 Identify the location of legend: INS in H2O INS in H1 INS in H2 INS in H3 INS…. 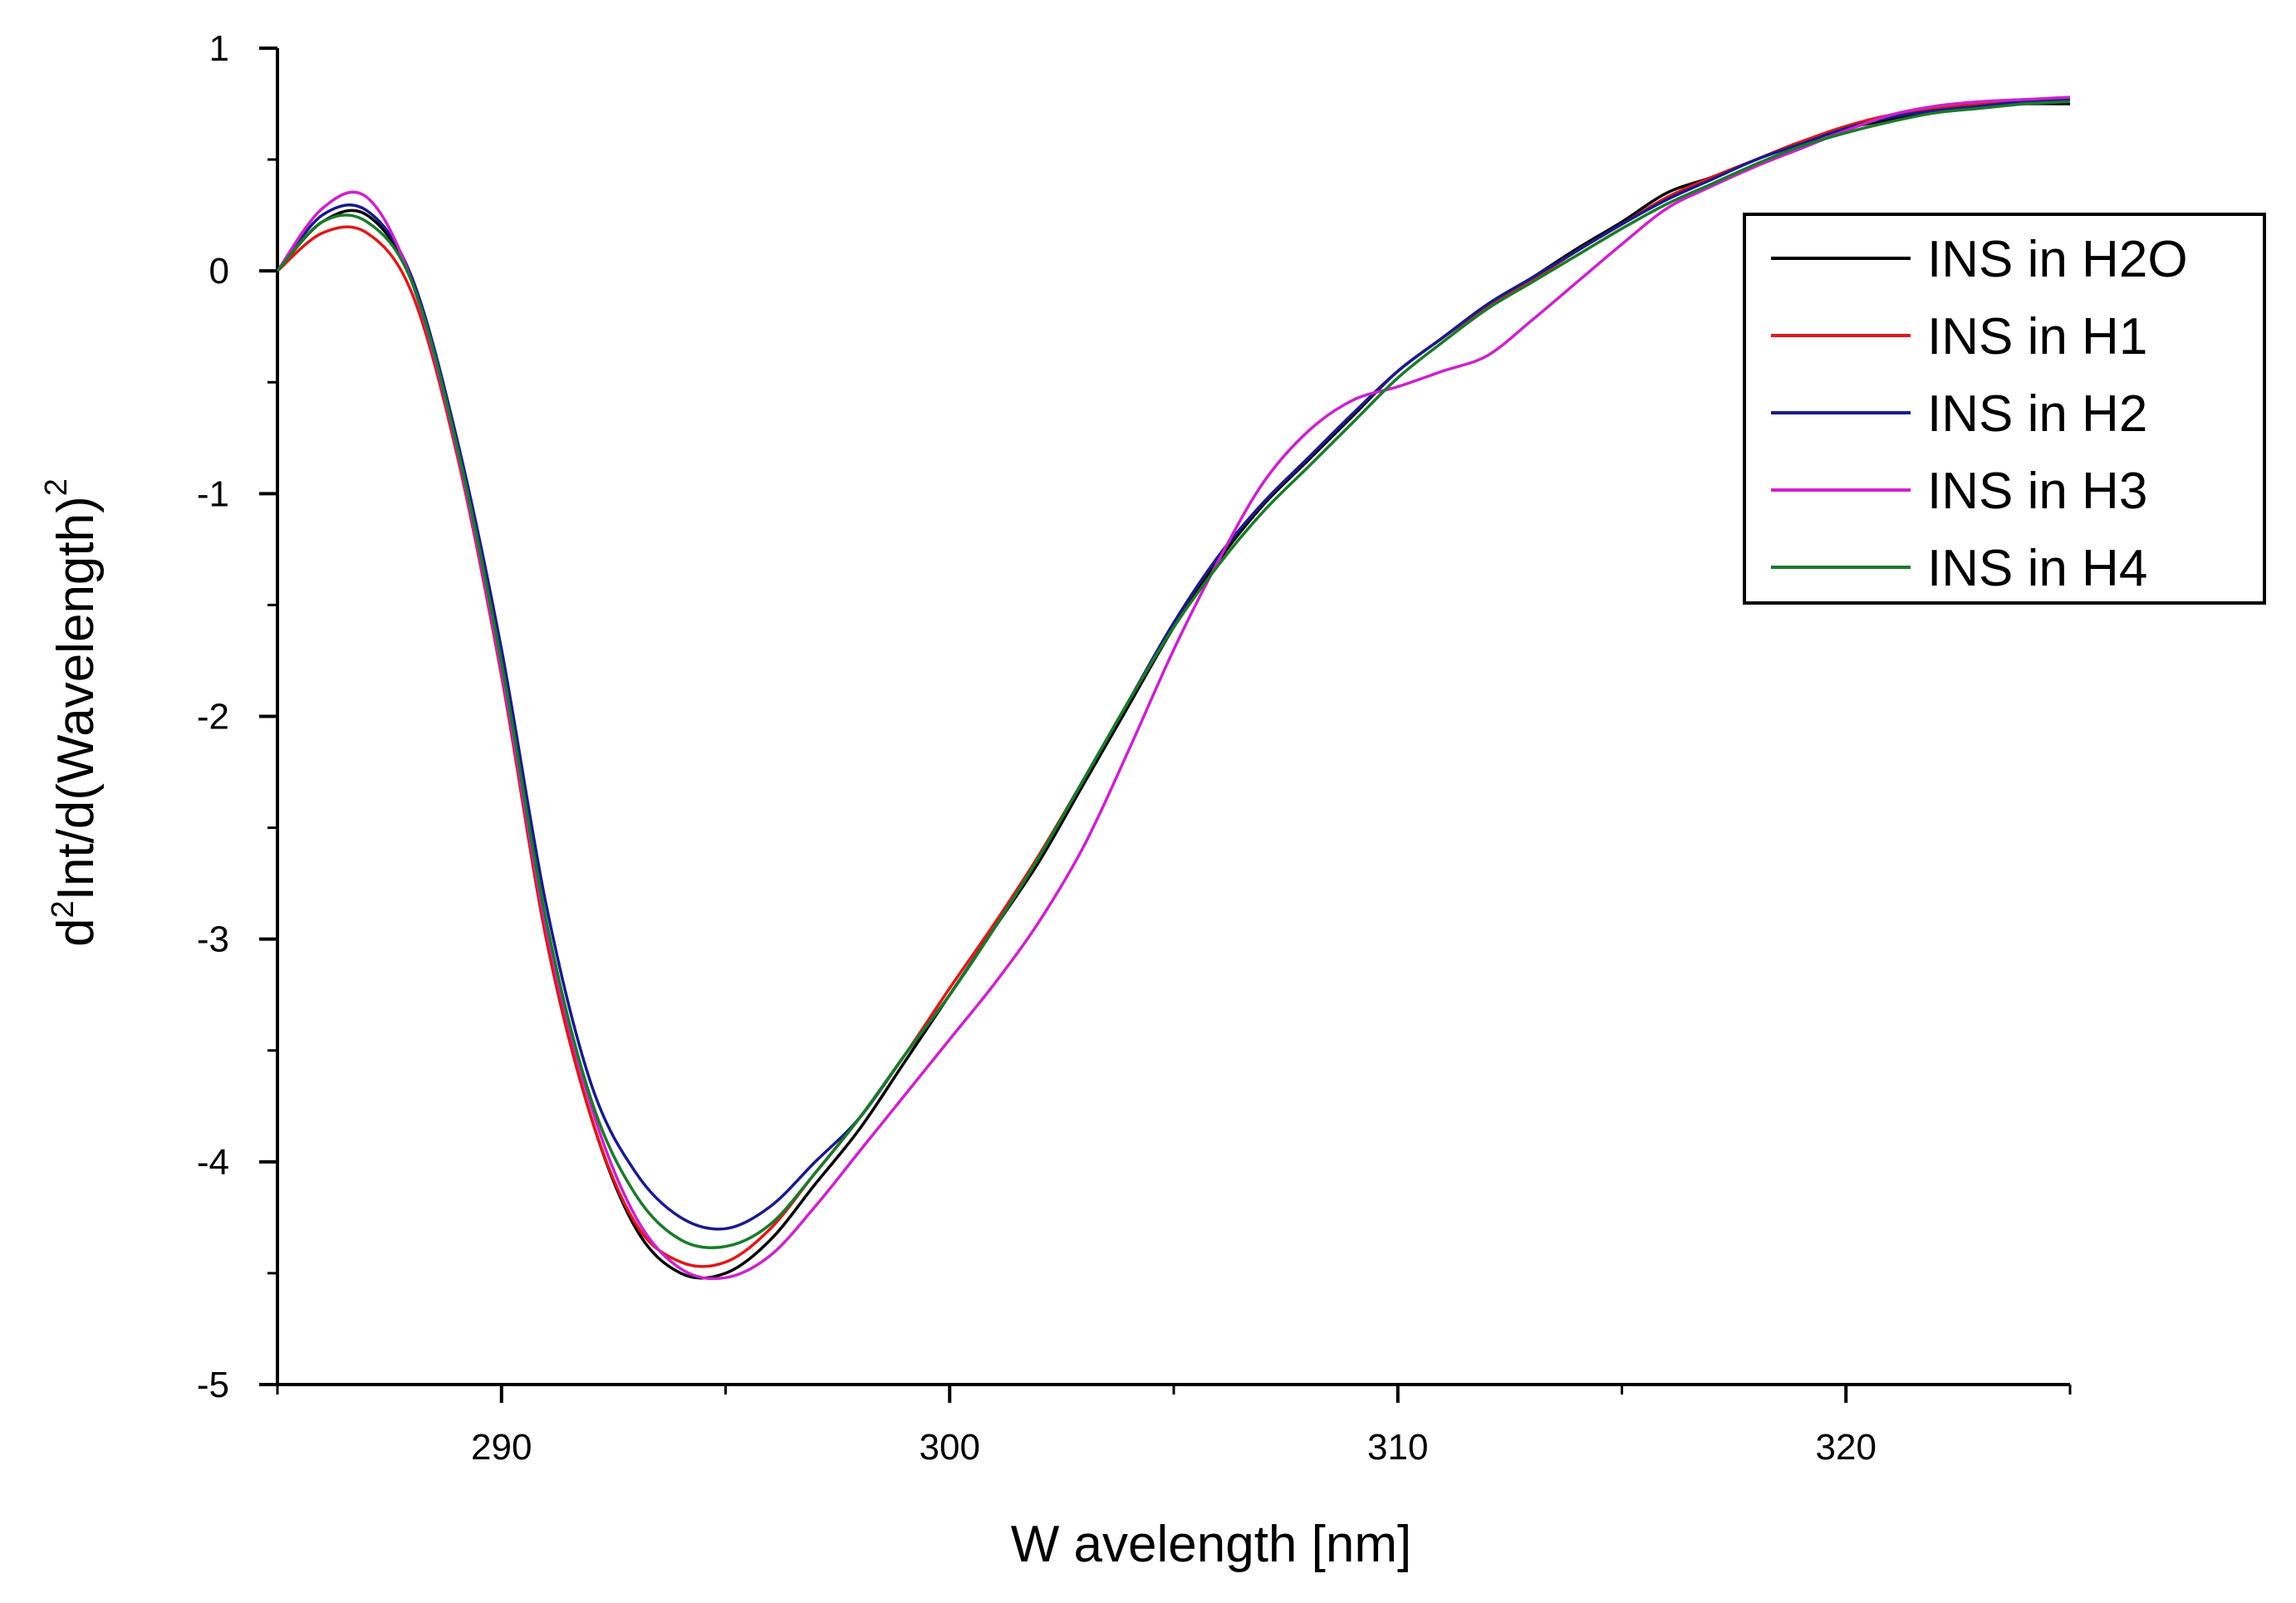
(2004, 409).